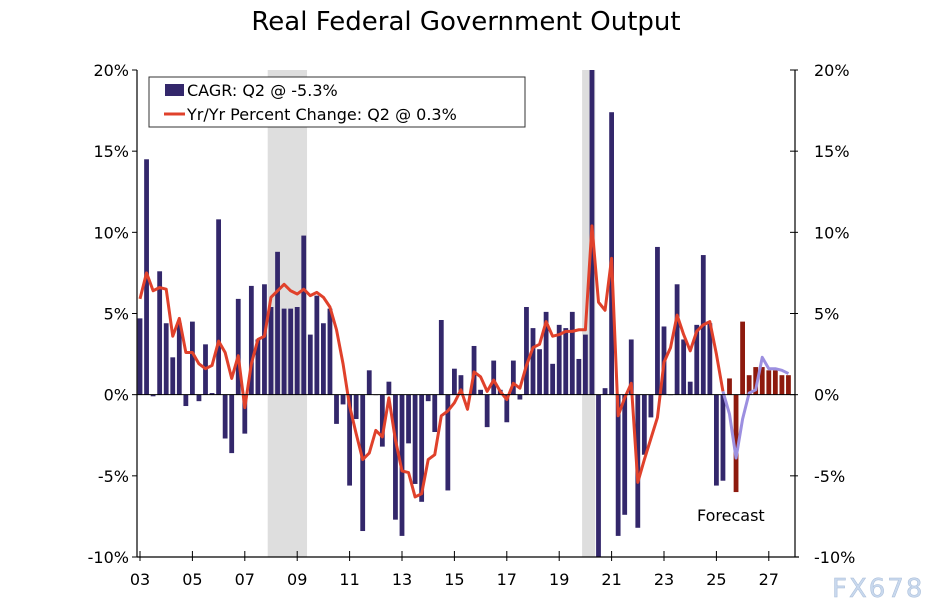  What do you see at coordinates (192, 579) in the screenshot?
I see `x-tick-label: 05` at bounding box center [192, 579].